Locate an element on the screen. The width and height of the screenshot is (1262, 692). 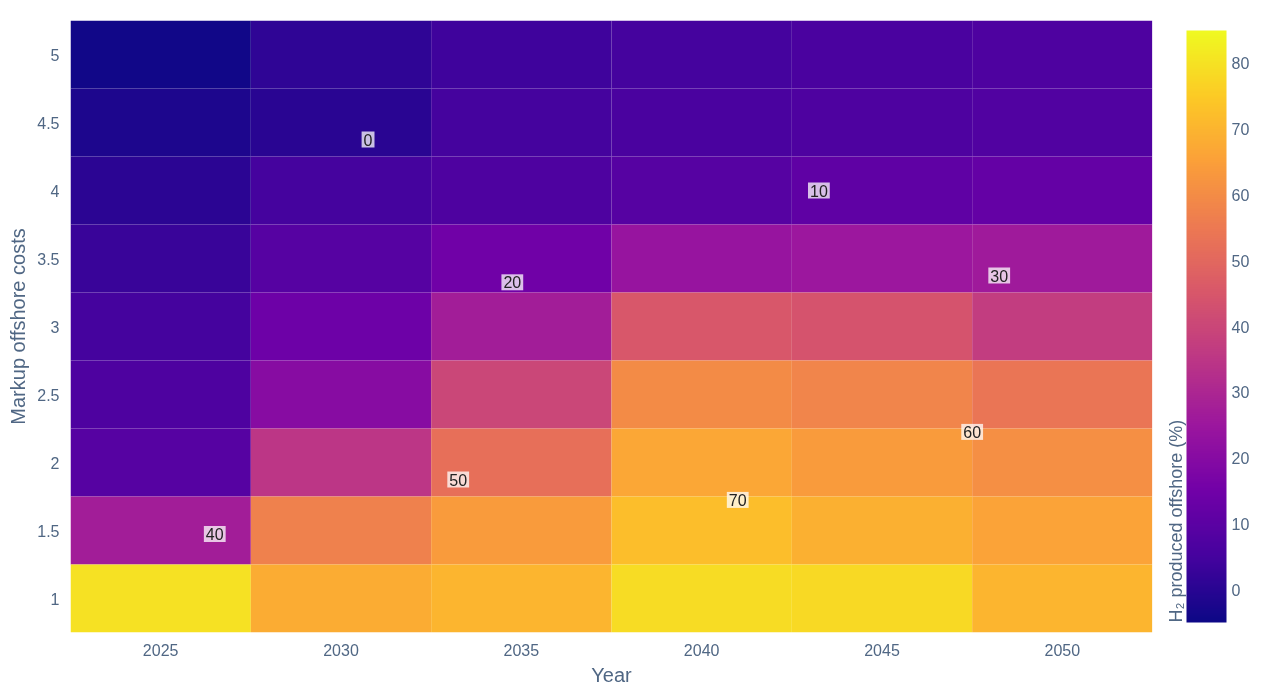
x-tick-label: 2030 is located at coordinates (341, 650).